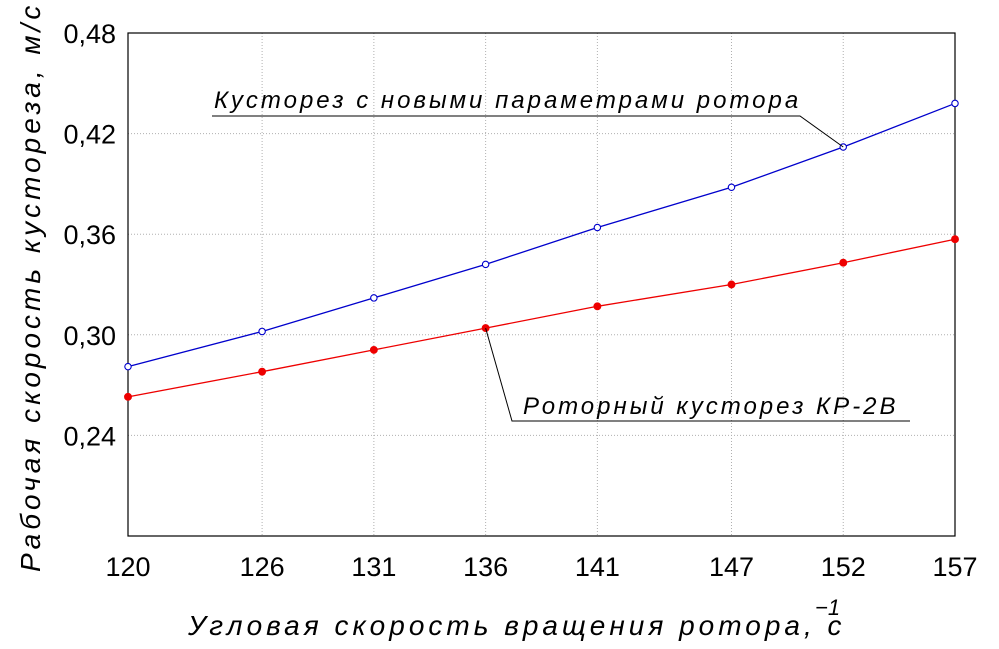 This screenshot has height=649, width=999. What do you see at coordinates (373, 567) in the screenshot?
I see `x-tick-label: 131` at bounding box center [373, 567].